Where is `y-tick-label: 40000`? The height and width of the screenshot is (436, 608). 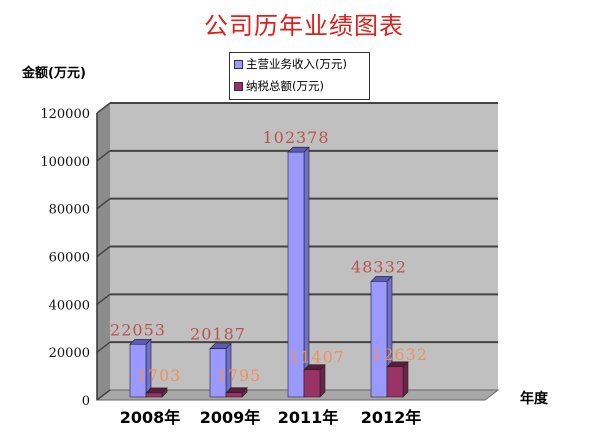
y-tick-label: 40000 is located at coordinates (69, 305).